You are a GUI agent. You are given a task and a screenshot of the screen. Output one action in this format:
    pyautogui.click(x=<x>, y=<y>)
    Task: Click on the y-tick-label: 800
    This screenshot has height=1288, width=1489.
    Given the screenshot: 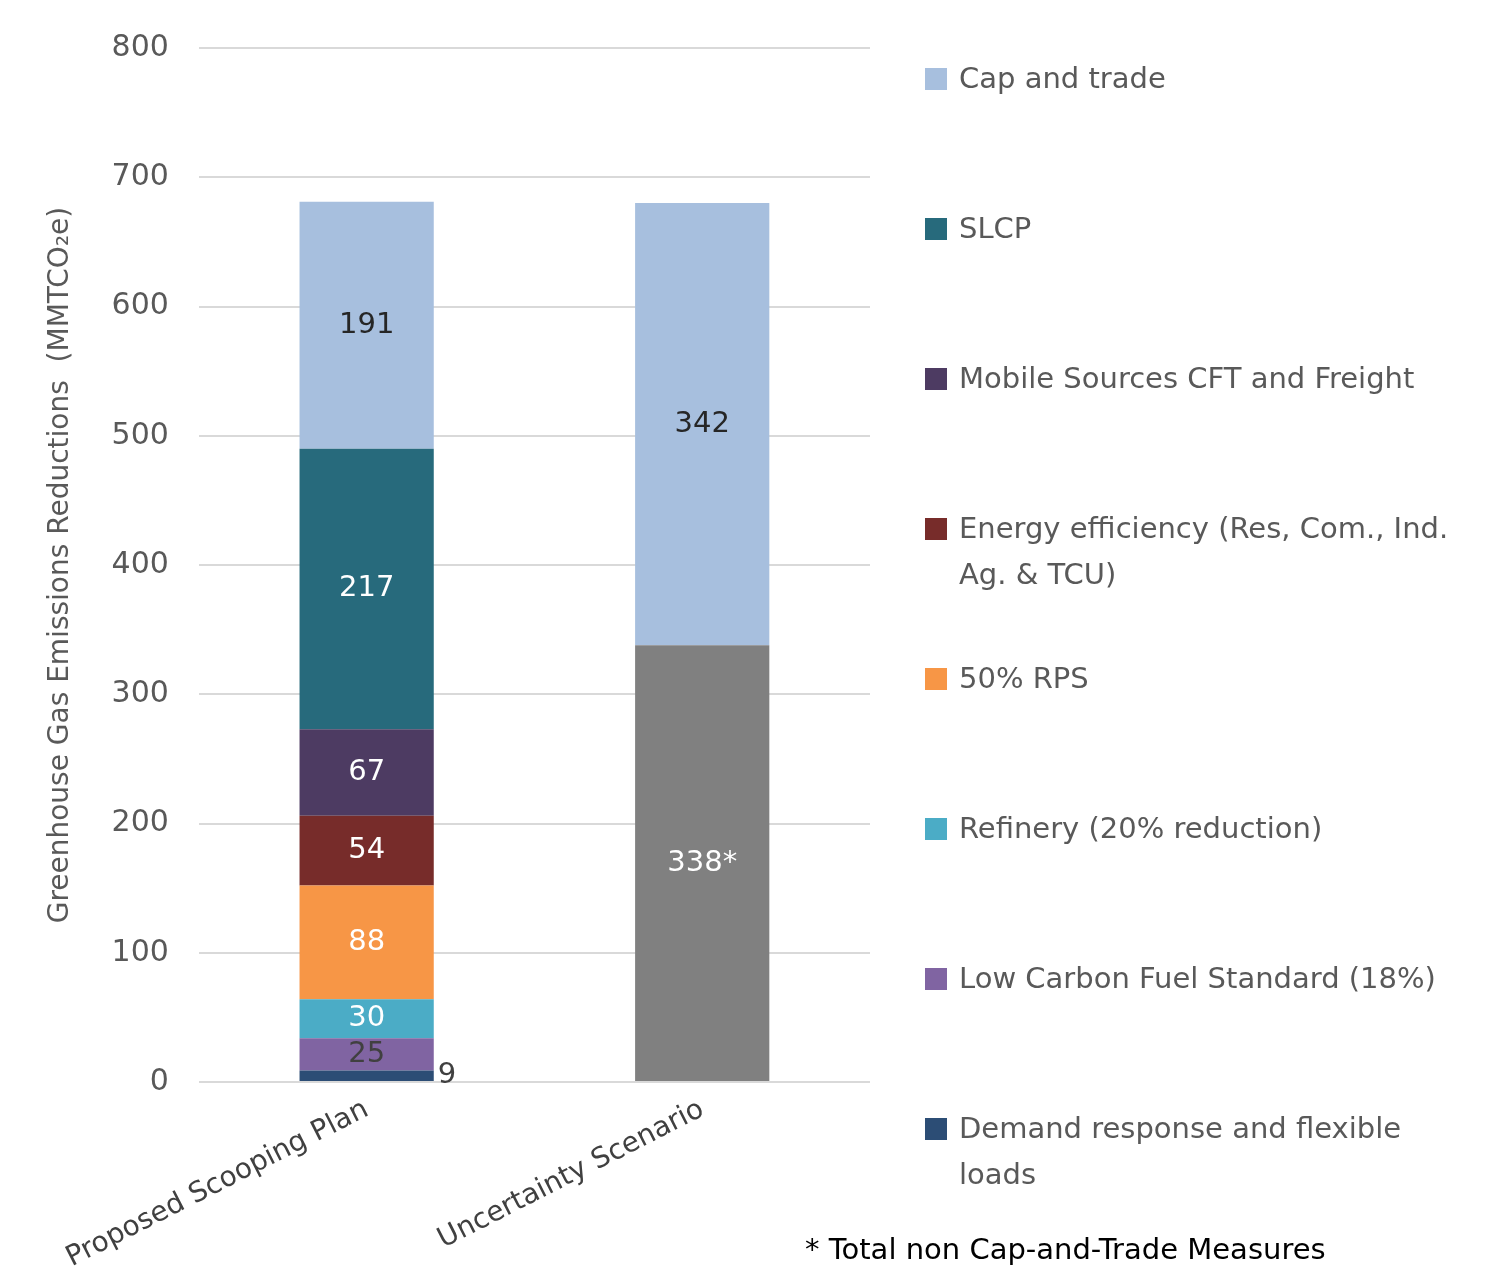 What is the action you would take?
    pyautogui.click(x=140, y=45)
    